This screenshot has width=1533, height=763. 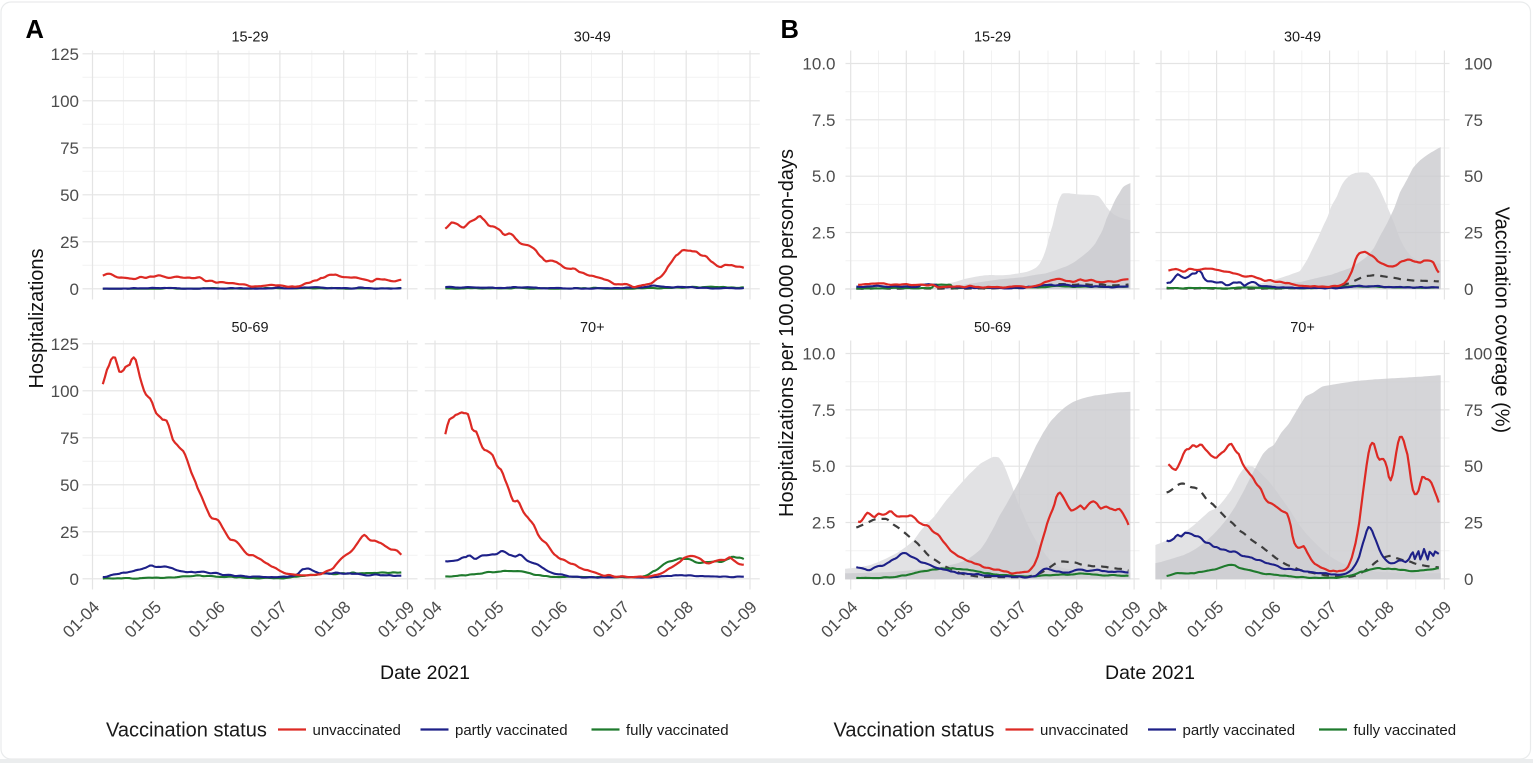 What do you see at coordinates (37, 318) in the screenshot?
I see `svg-text: Hospitalizations` at bounding box center [37, 318].